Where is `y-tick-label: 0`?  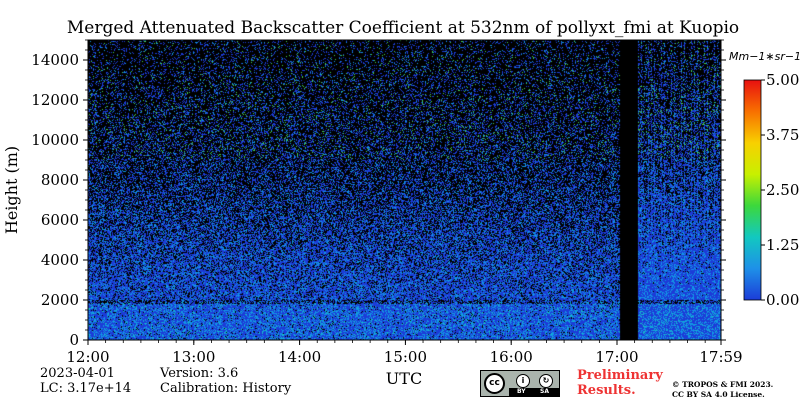 y-tick-label: 0 is located at coordinates (74, 340).